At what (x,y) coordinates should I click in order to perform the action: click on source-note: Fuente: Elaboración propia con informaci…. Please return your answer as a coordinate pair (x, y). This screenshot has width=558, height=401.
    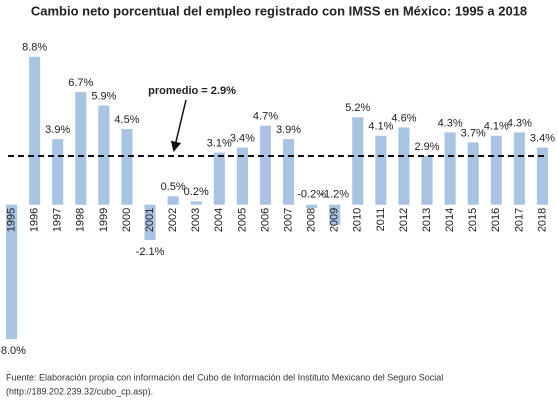
    Looking at the image, I should click on (224, 377).